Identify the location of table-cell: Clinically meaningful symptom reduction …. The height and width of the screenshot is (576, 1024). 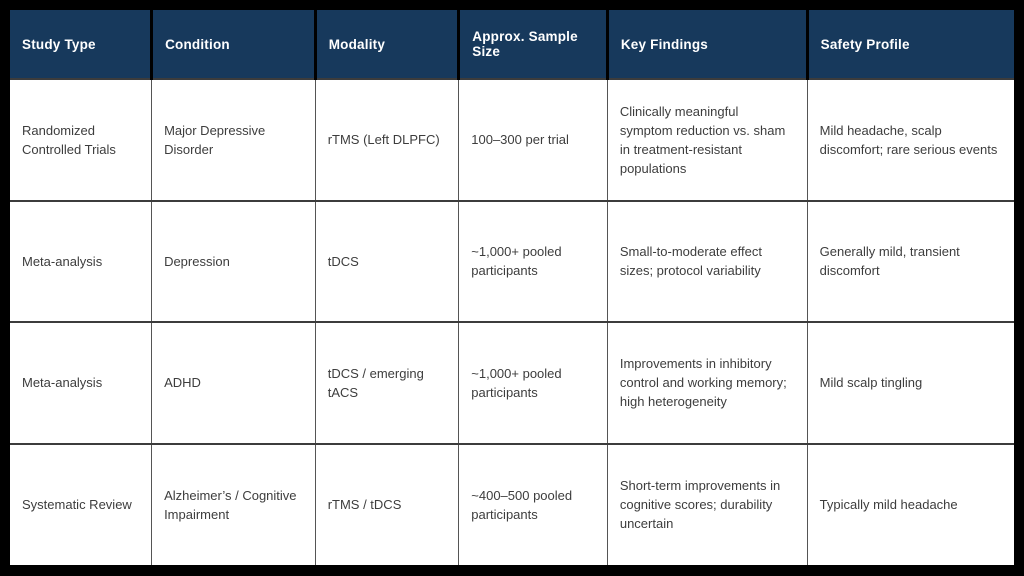
(707, 139).